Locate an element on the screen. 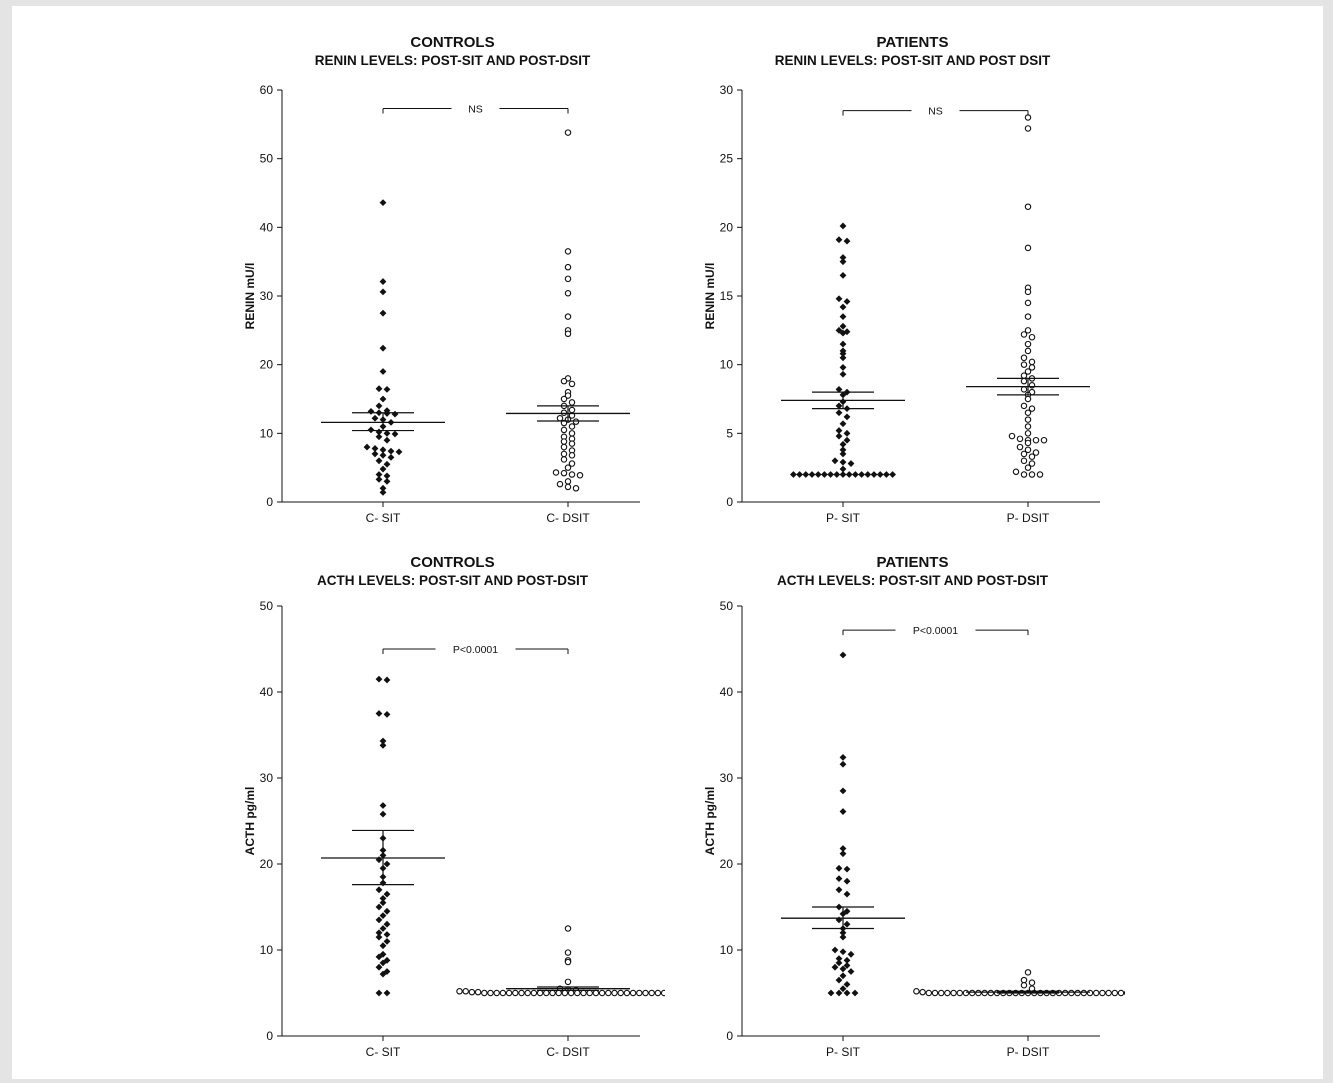  x-tick-label: P- SIT is located at coordinates (843, 1052).